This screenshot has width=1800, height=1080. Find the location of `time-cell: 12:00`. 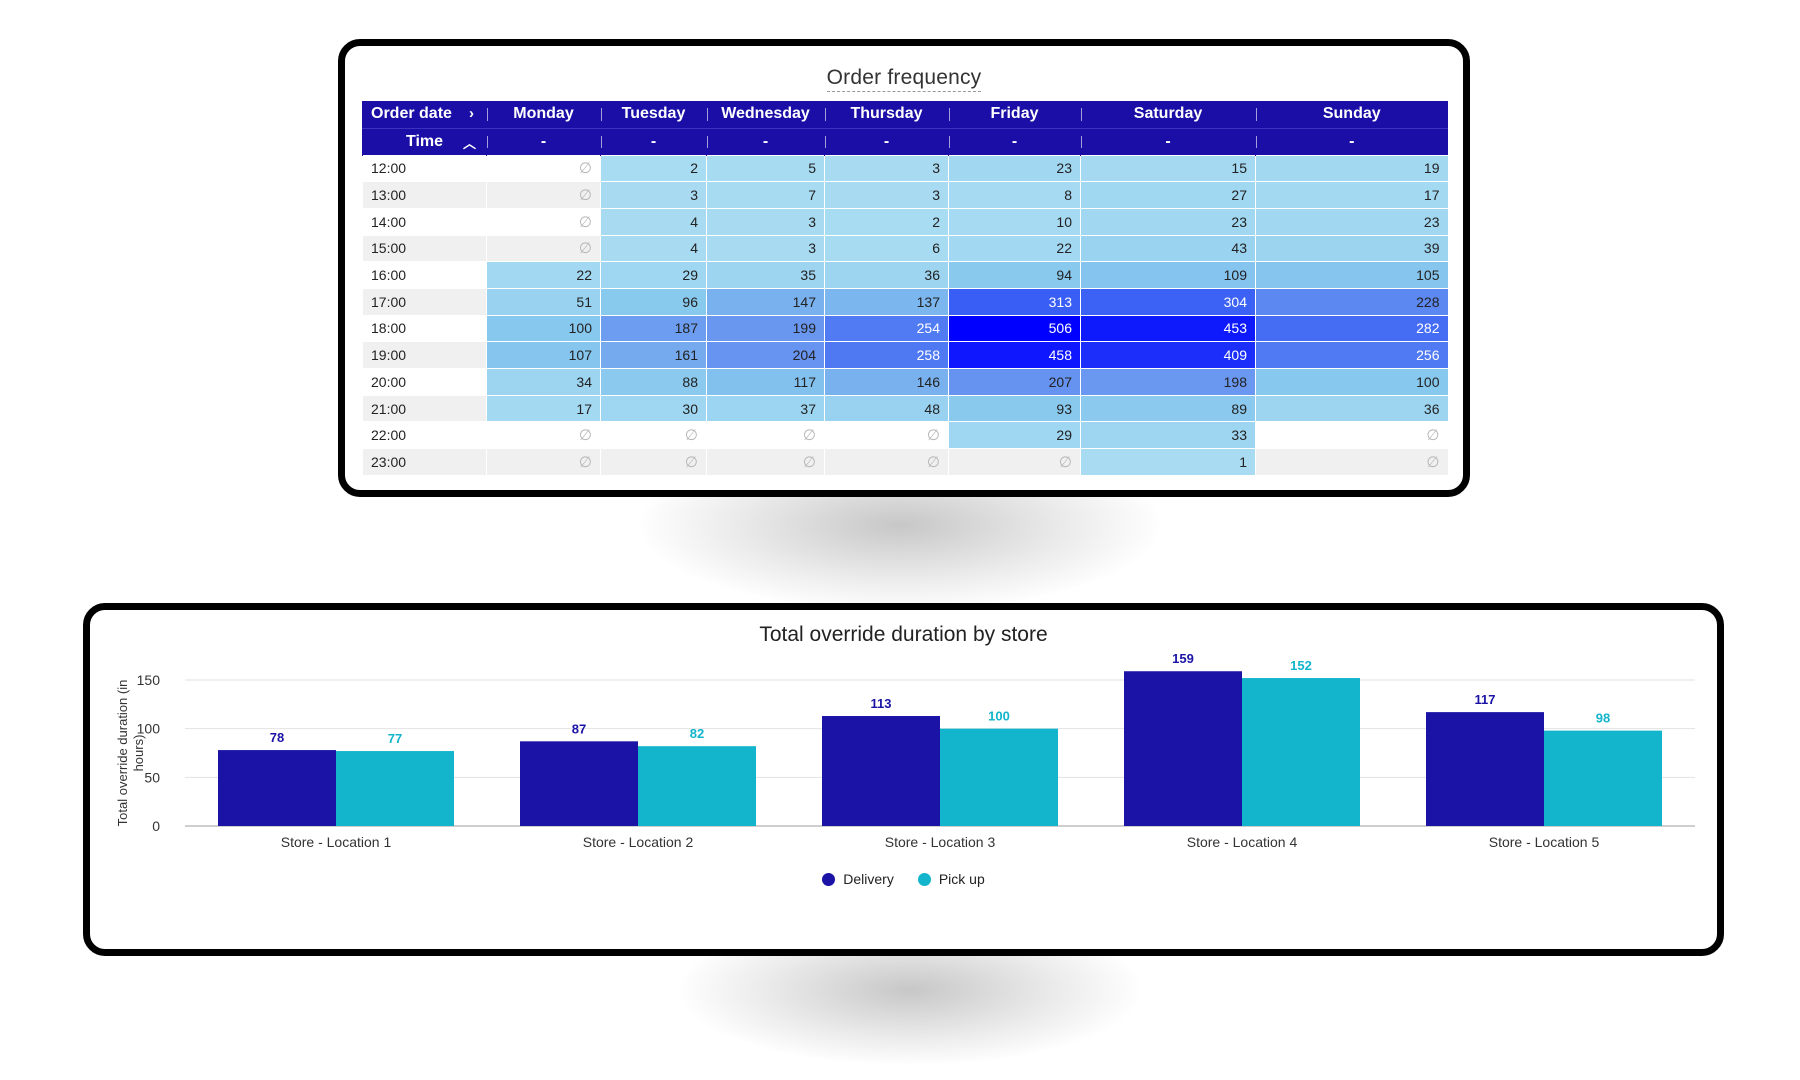

time-cell: 12:00 is located at coordinates (424, 168).